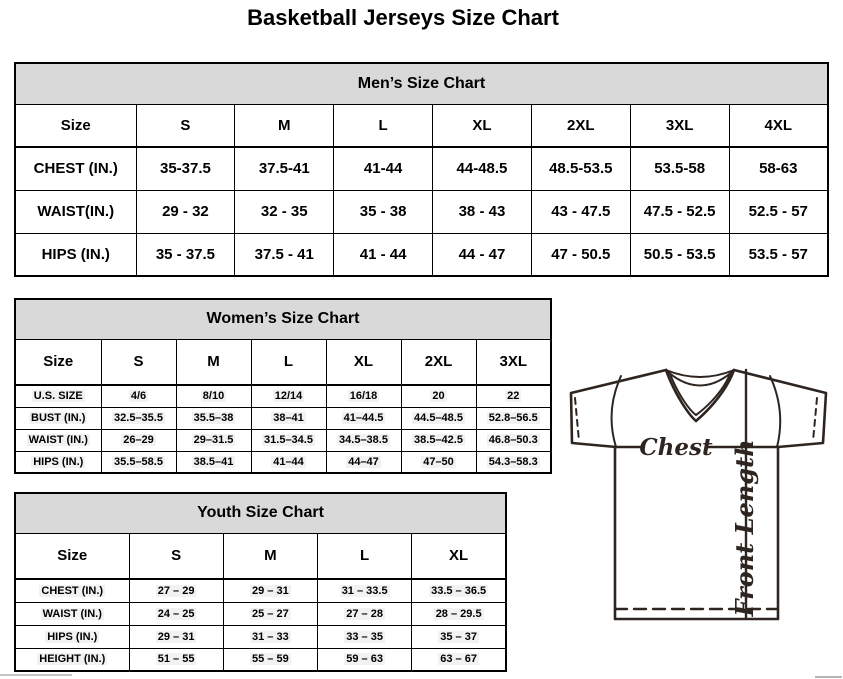 This screenshot has width=843, height=679. Describe the element at coordinates (438, 461) in the screenshot. I see `size-value: 47–50` at that location.